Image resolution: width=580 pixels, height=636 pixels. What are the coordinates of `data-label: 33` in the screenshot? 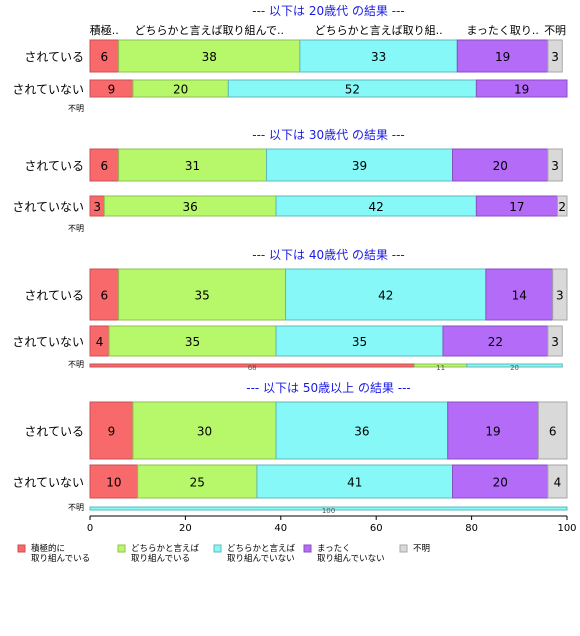 It's located at (378, 57).